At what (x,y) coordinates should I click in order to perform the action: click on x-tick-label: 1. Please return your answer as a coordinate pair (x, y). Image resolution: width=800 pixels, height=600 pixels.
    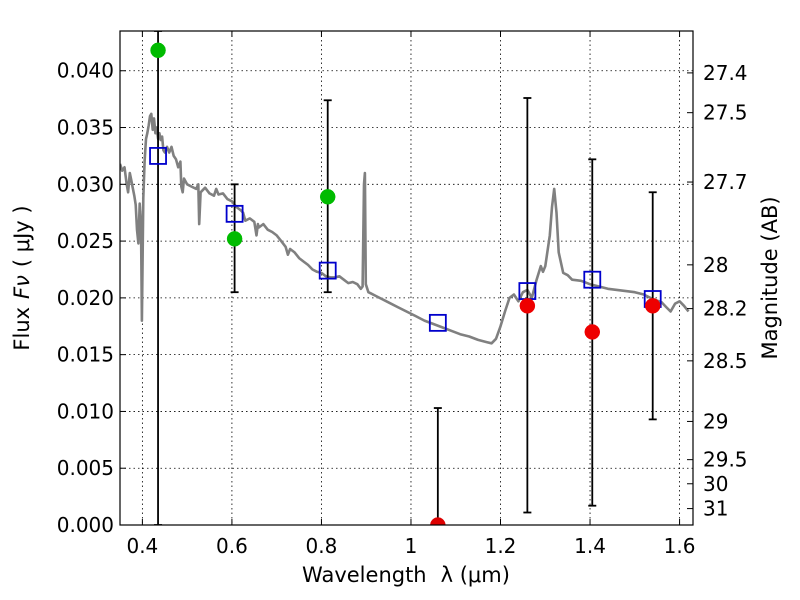
    Looking at the image, I should click on (411, 546).